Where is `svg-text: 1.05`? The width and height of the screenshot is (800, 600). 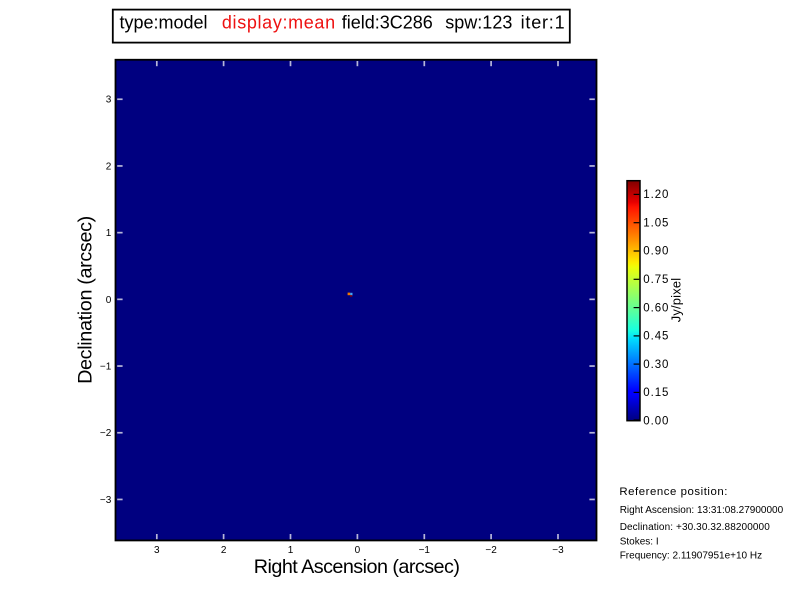 svg-text: 1.05 is located at coordinates (656, 223).